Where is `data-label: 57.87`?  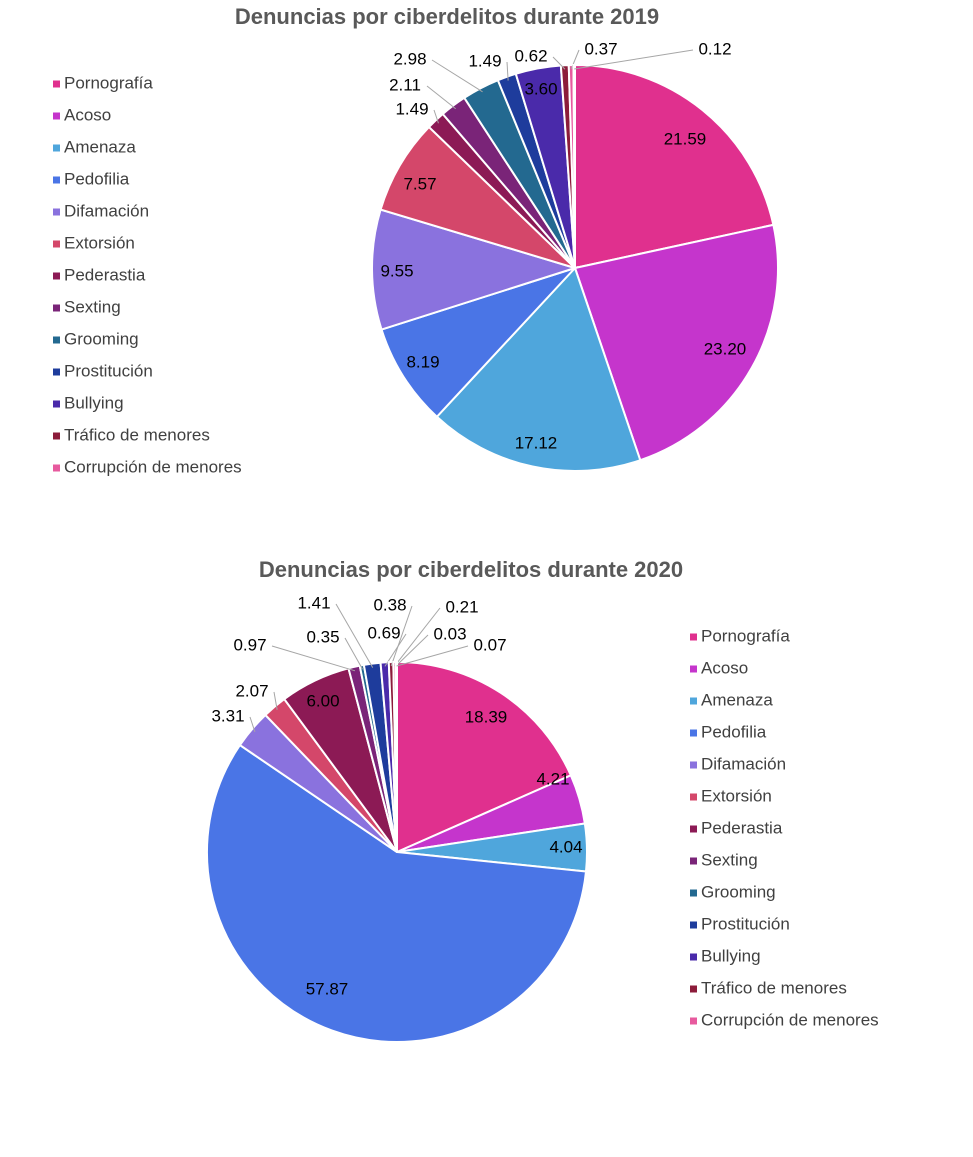 data-label: 57.87 is located at coordinates (327, 988).